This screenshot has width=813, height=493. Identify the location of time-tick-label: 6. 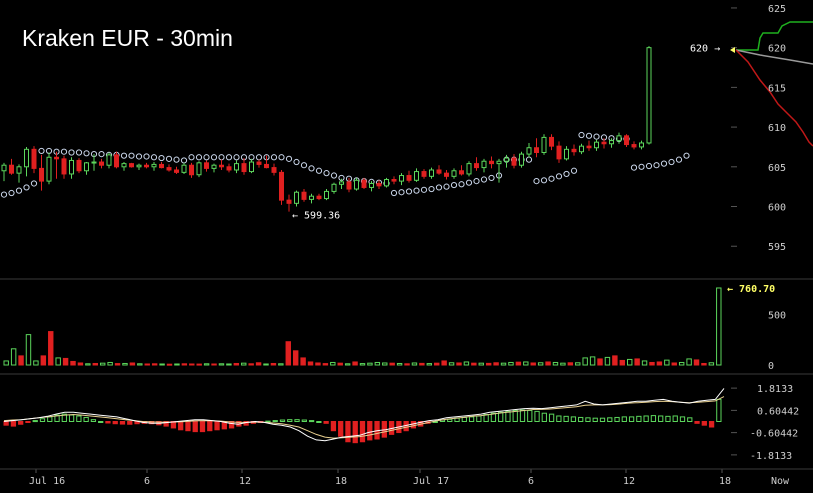
(531, 481).